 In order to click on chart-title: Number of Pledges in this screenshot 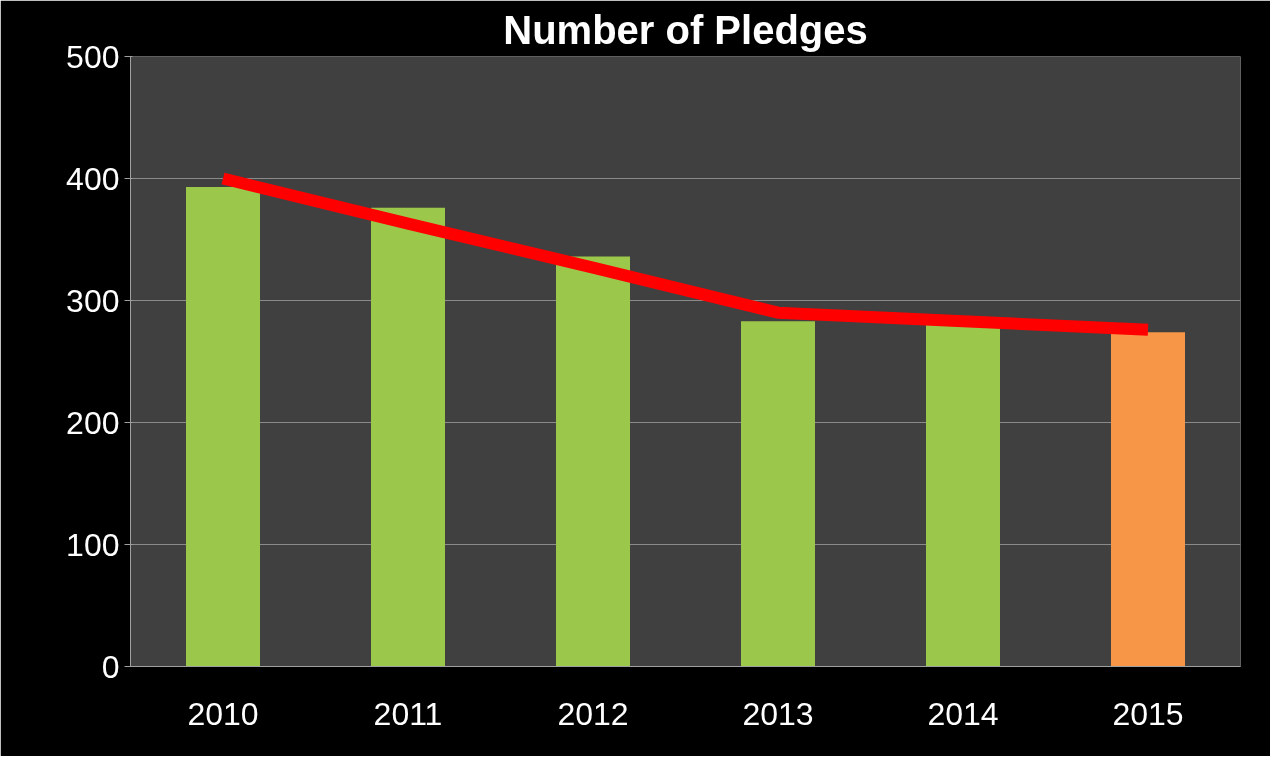, I will do `click(685, 29)`.